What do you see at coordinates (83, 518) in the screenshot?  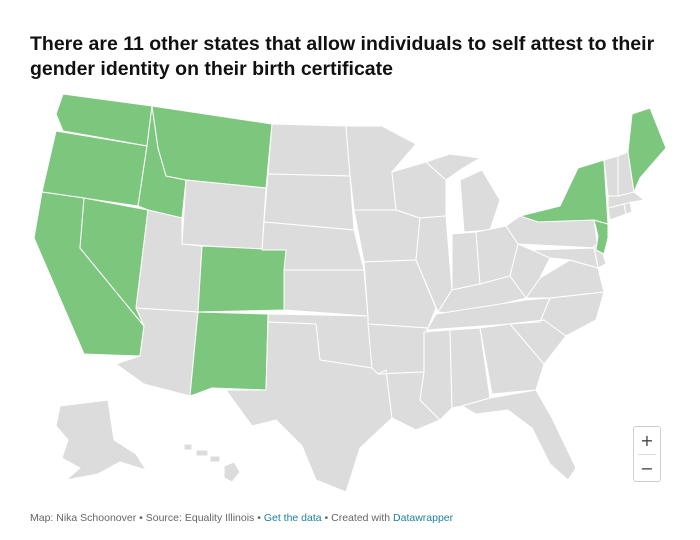 I see `map-credit: Map: Nika Schoonover` at bounding box center [83, 518].